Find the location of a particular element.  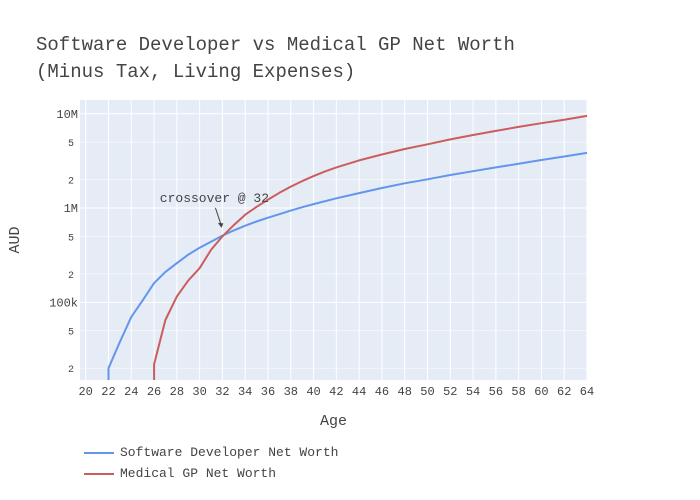

x-tick-label: 22 is located at coordinates (108, 392).